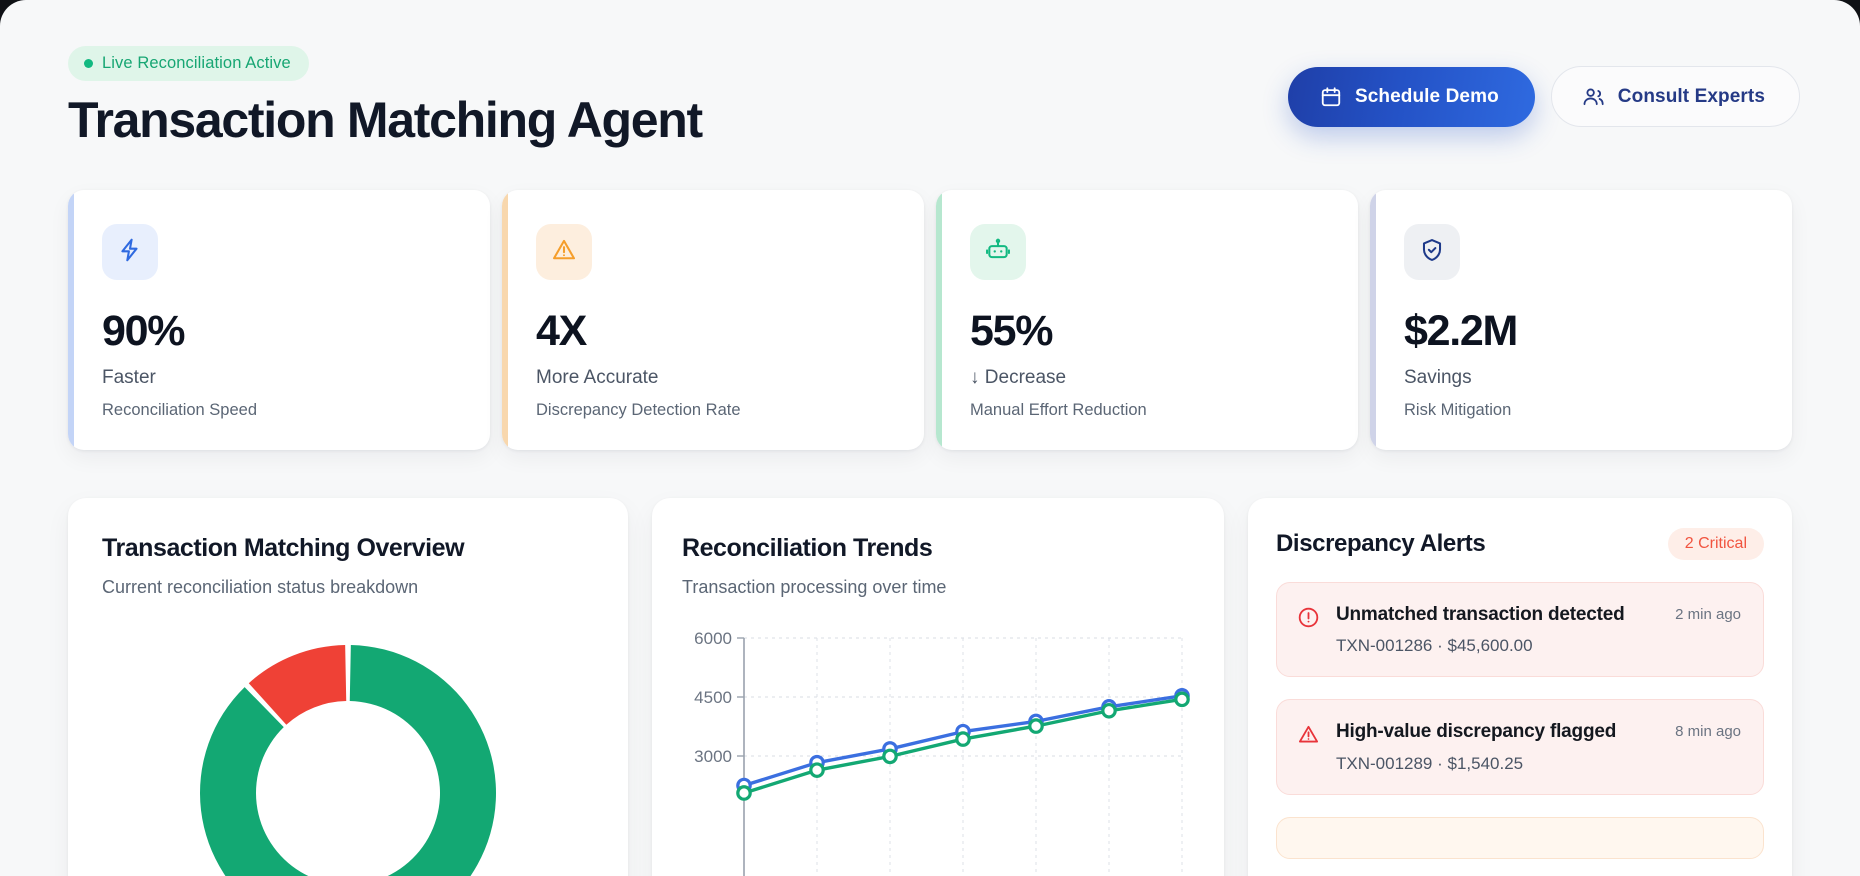 Image resolution: width=1860 pixels, height=876 pixels. Describe the element at coordinates (1708, 732) in the screenshot. I see `alert-time: 8 min ago` at that location.